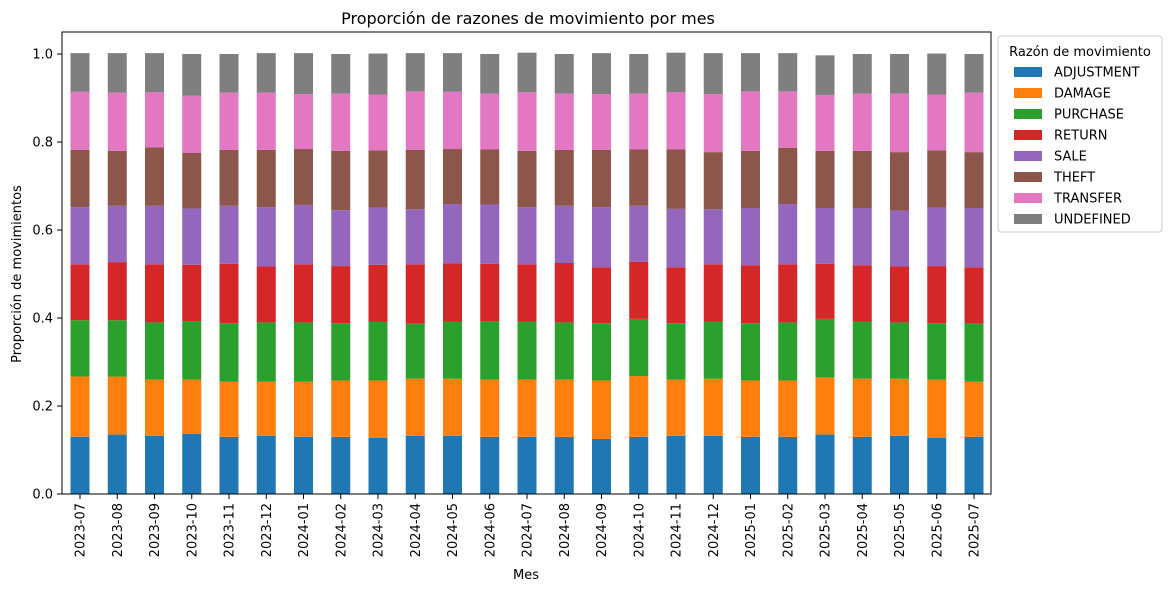  What do you see at coordinates (1087, 199) in the screenshot?
I see `legend-entry: TRANSFER` at bounding box center [1087, 199].